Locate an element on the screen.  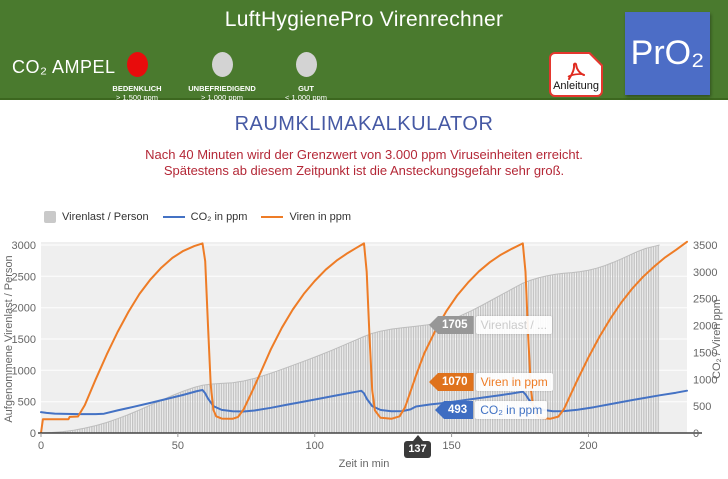
left-axis-title: Aufgenommene Virenlast / Person is located at coordinates (9, 338).